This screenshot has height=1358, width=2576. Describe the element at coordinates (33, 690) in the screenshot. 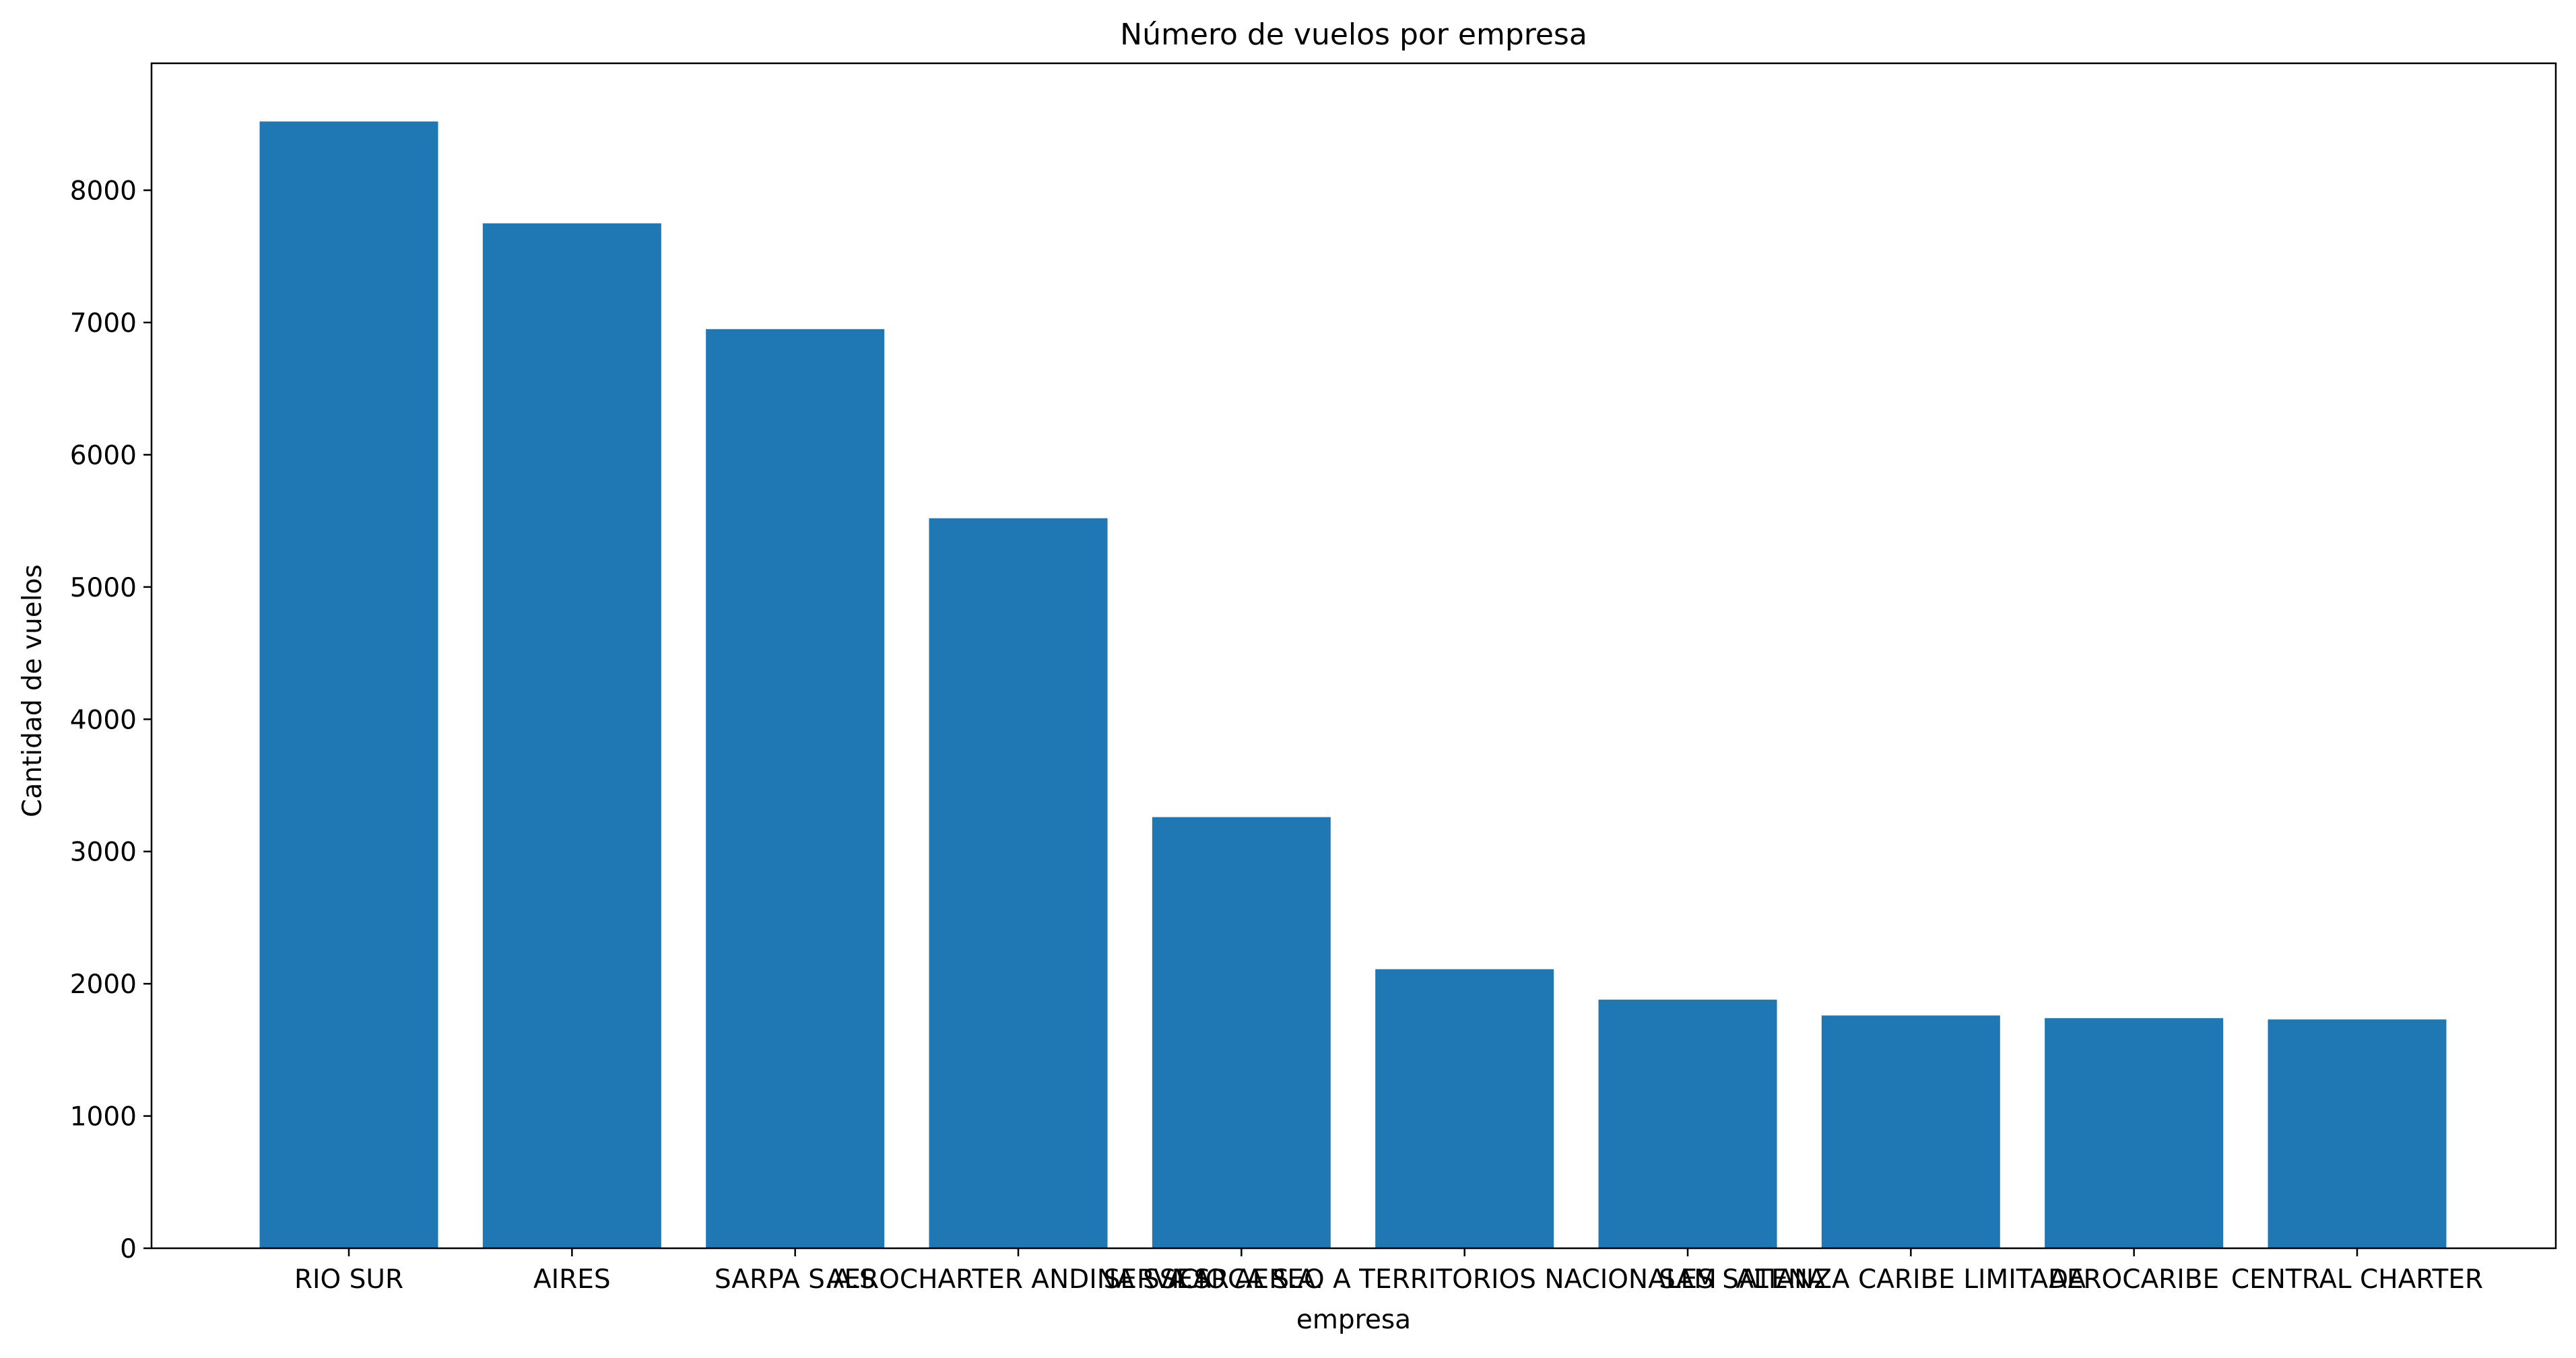

I see `y-axis-label: Cantidad de vuelos` at that location.